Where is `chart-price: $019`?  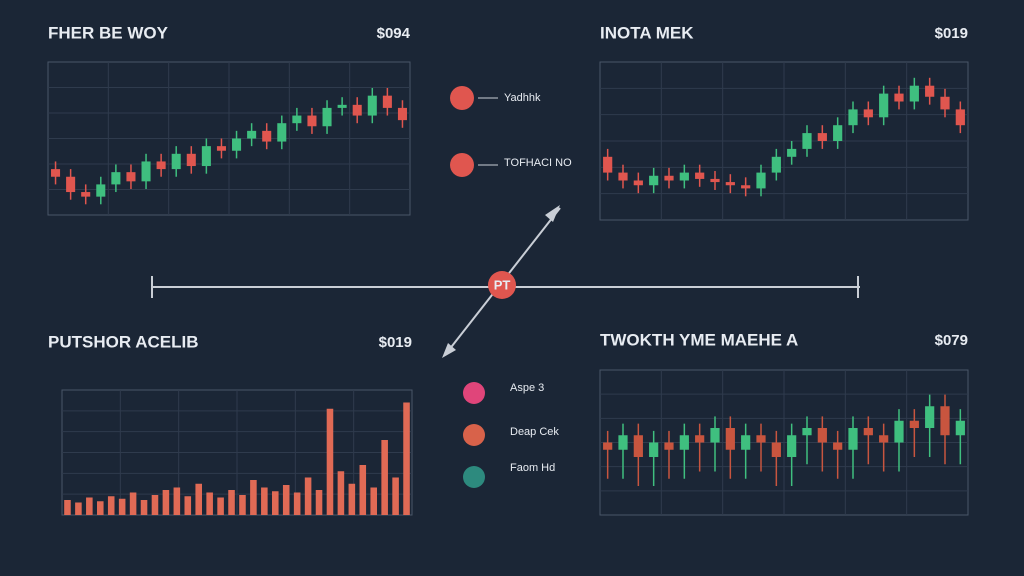 chart-price: $019 is located at coordinates (395, 342).